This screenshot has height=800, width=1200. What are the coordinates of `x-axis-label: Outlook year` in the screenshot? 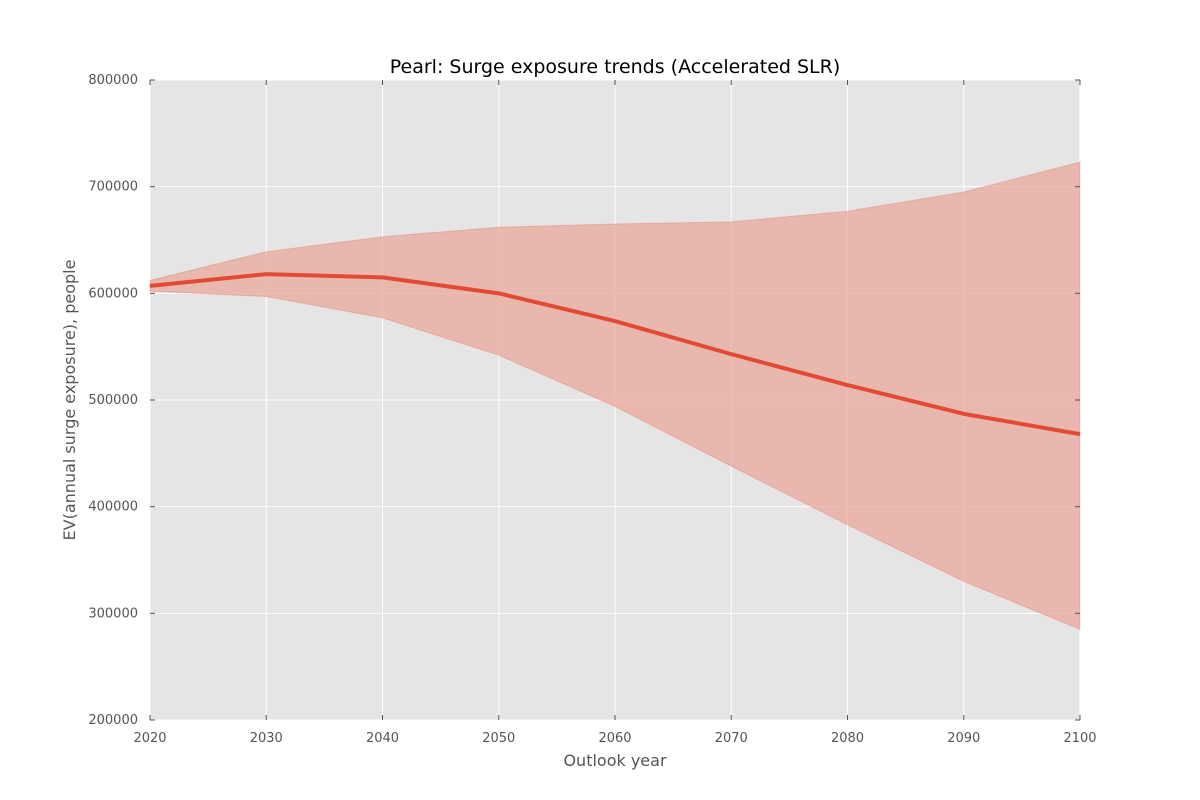 It's located at (615, 760).